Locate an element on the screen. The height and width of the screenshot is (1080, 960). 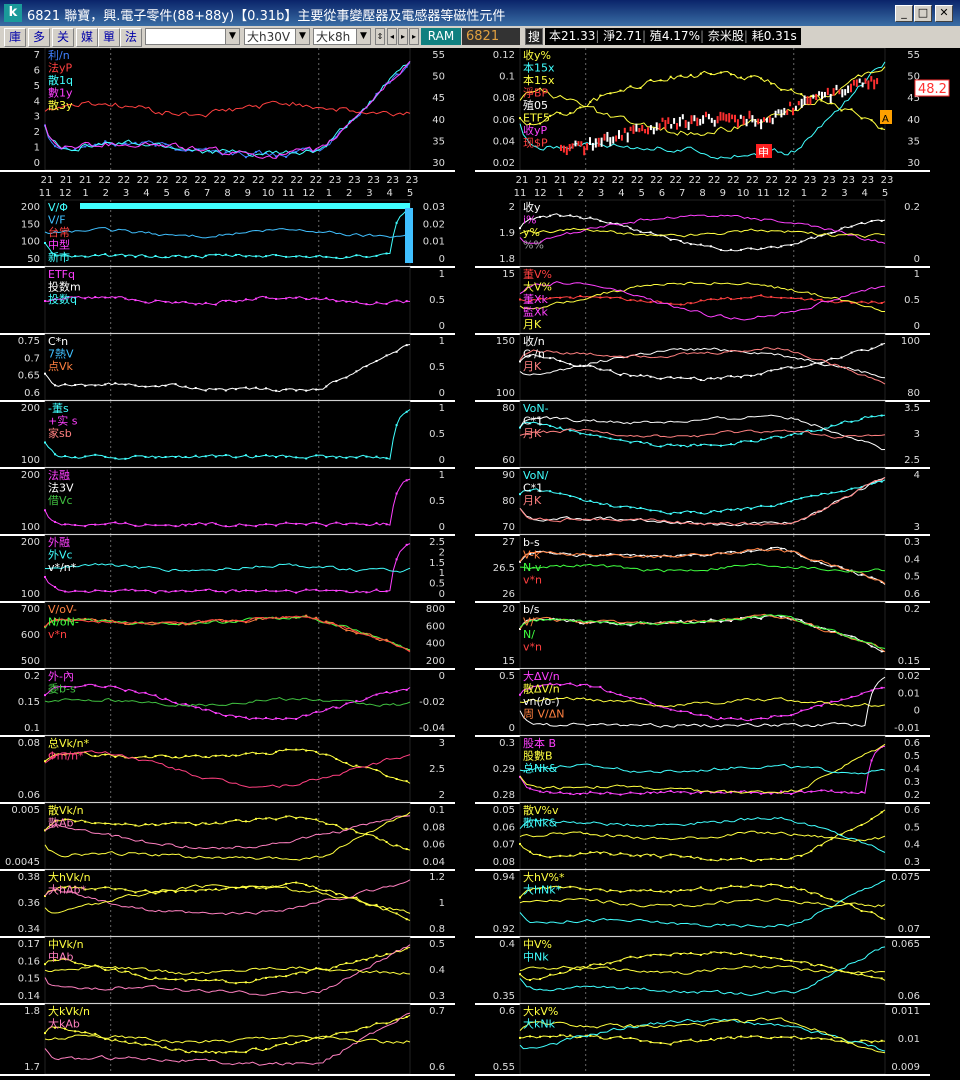
right-legend-label: C /n is located at coordinates (534, 354).